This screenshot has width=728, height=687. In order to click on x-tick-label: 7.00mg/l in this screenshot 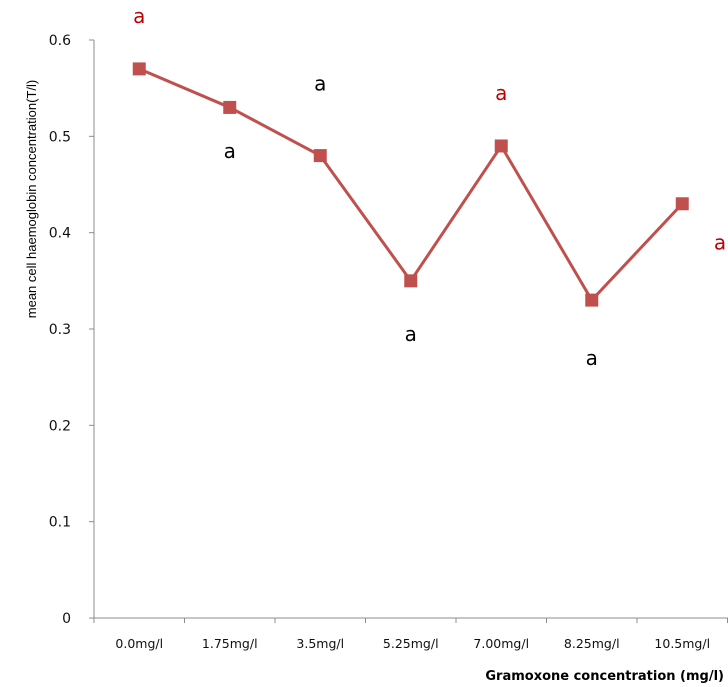, I will do `click(501, 643)`.